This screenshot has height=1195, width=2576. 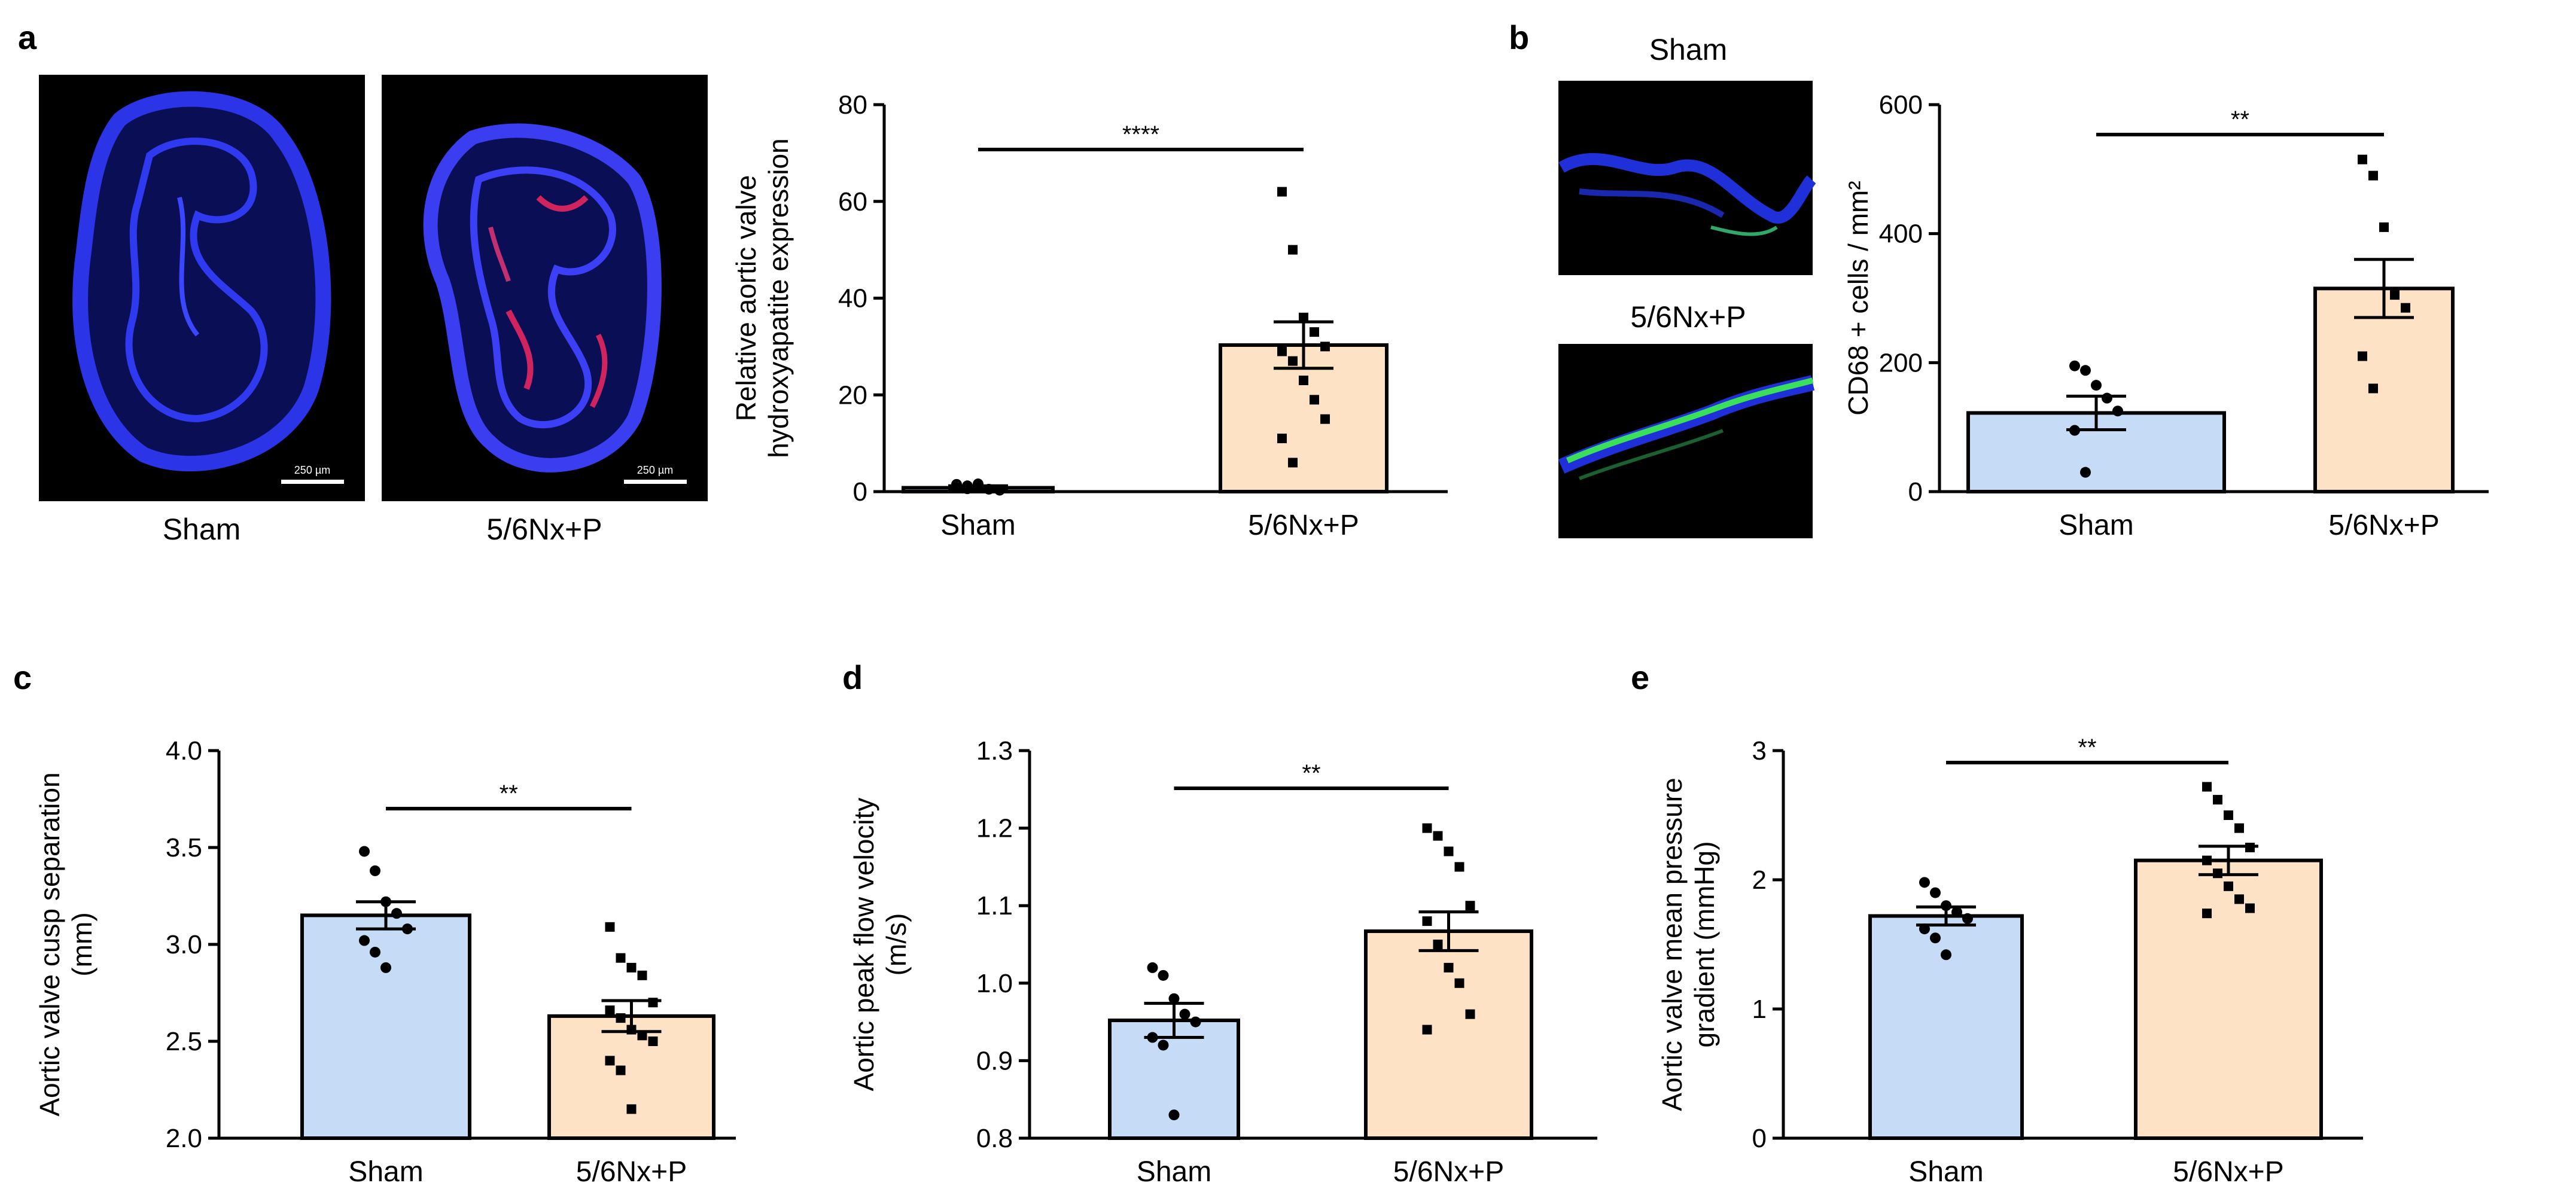 I want to click on y-tick-label: 1.1, so click(x=994, y=905).